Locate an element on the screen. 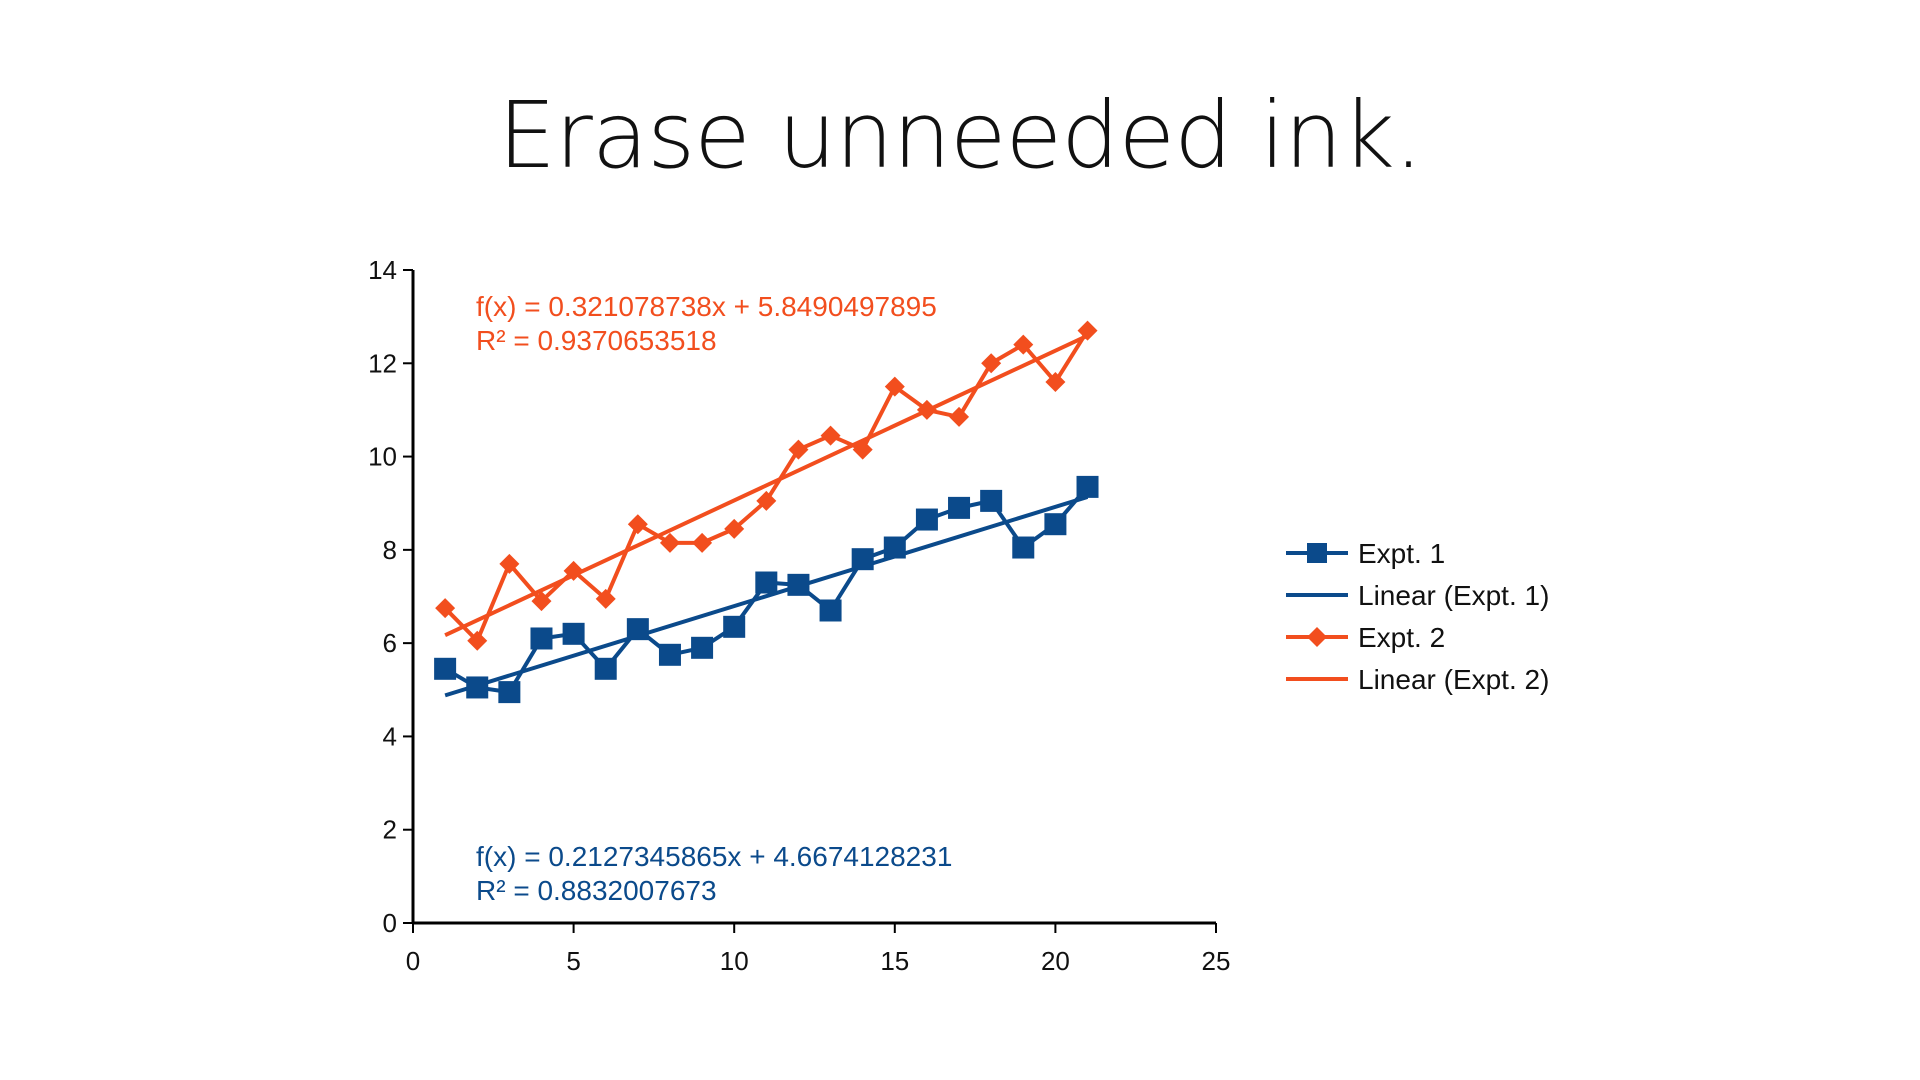 The height and width of the screenshot is (1080, 1920). x-tick-label: 20 is located at coordinates (1055, 961).